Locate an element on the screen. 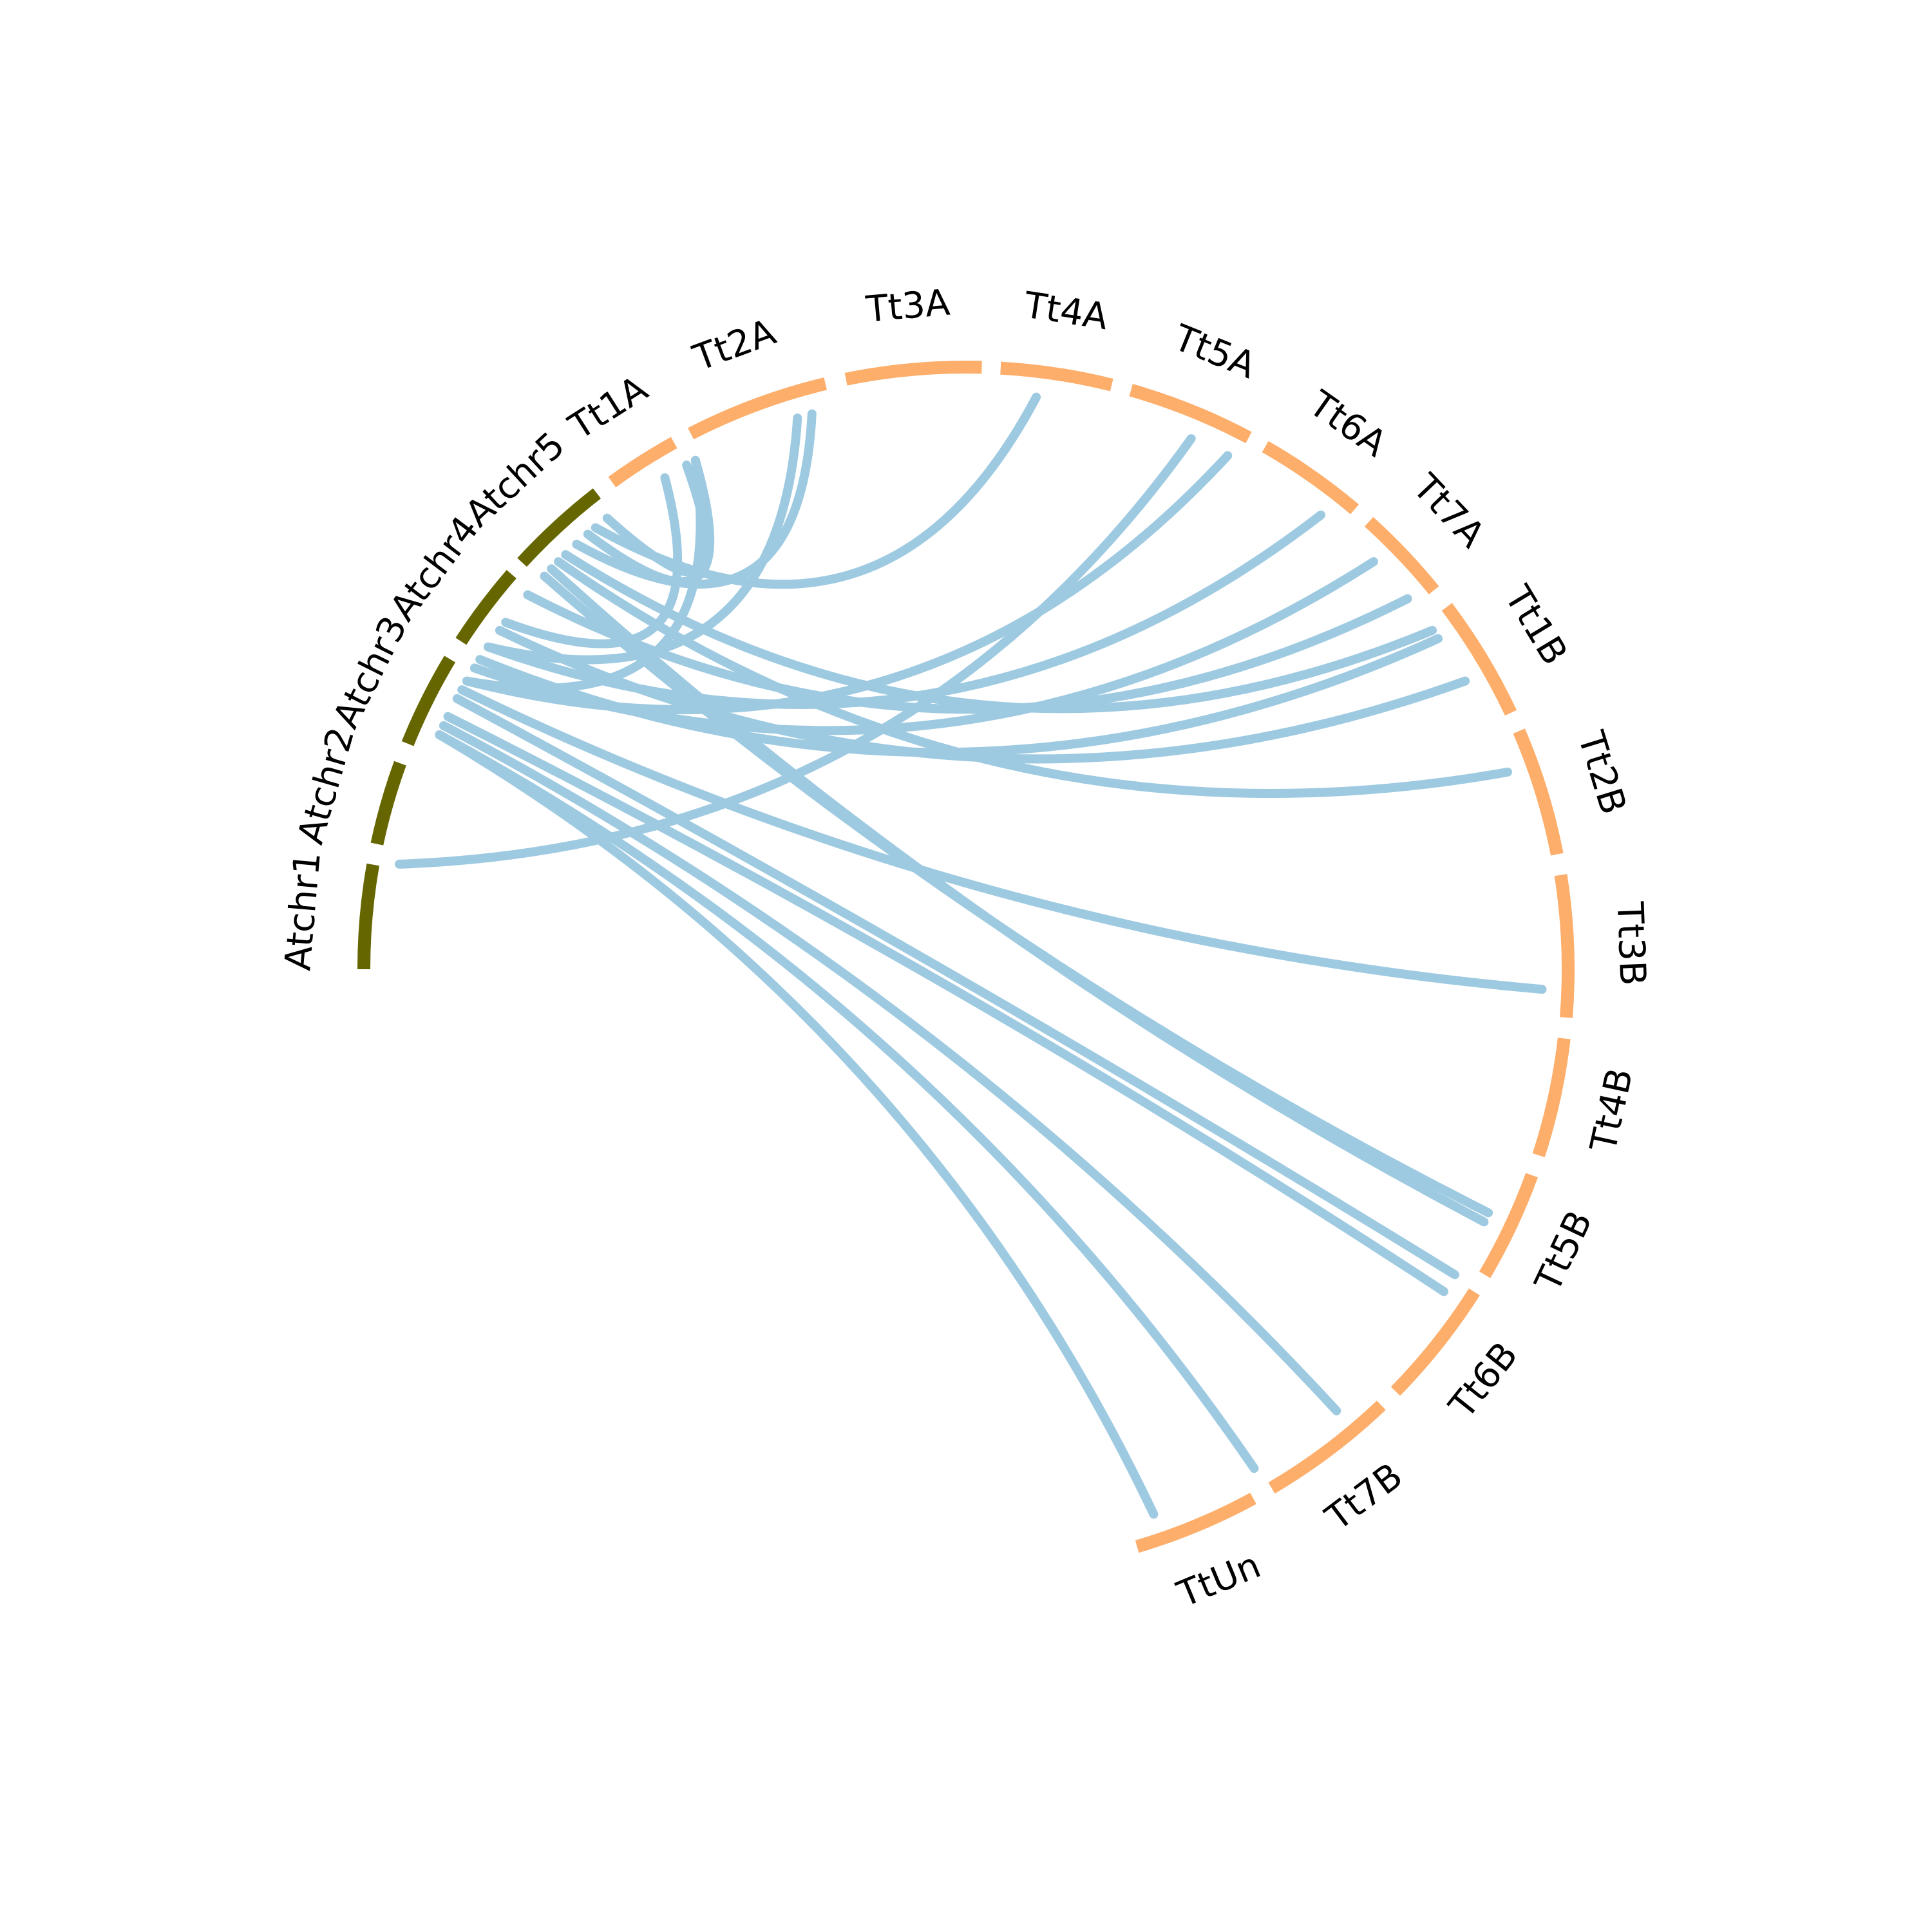  chromosome-arc-tt4a is located at coordinates (1057, 377).